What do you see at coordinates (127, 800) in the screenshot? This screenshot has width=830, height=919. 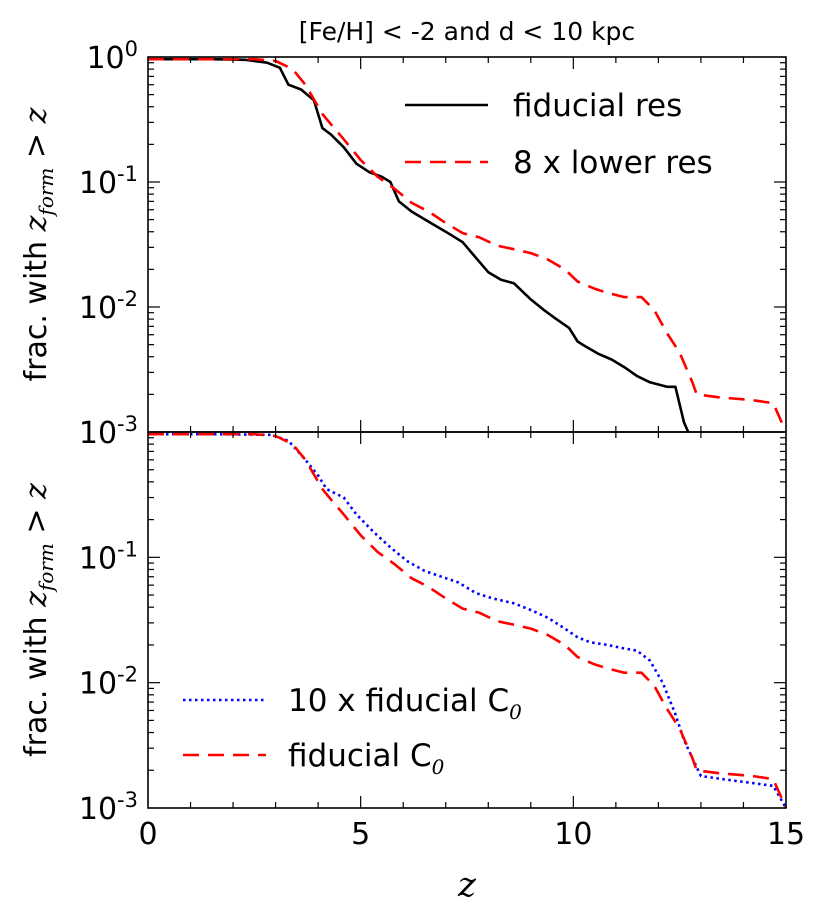 I see `bottom-ytick-label-exp: -3` at bounding box center [127, 800].